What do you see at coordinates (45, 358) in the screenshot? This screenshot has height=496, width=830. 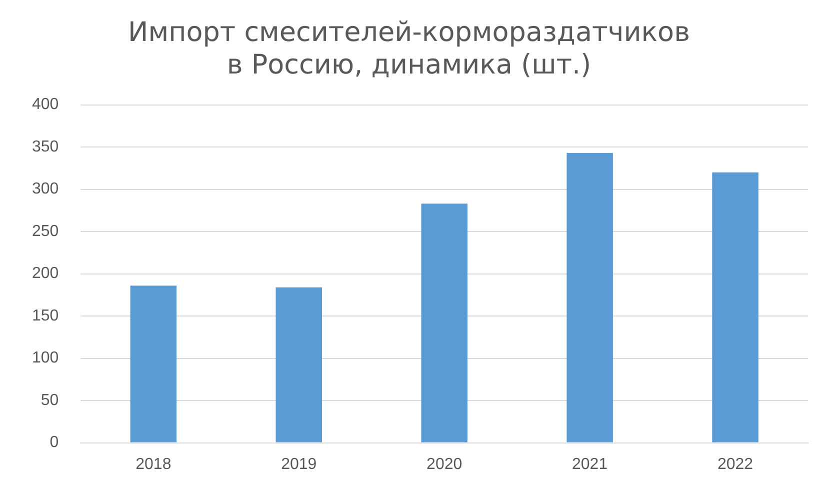 I see `y-tick-label: 100` at bounding box center [45, 358].